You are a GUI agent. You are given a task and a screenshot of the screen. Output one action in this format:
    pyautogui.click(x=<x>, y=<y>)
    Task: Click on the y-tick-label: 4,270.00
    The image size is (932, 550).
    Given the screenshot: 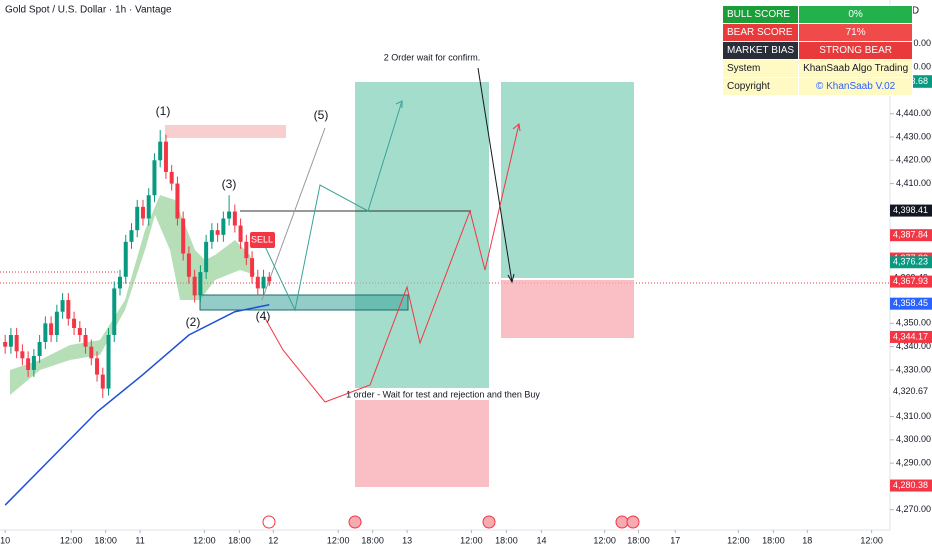 What is the action you would take?
    pyautogui.click(x=913, y=509)
    